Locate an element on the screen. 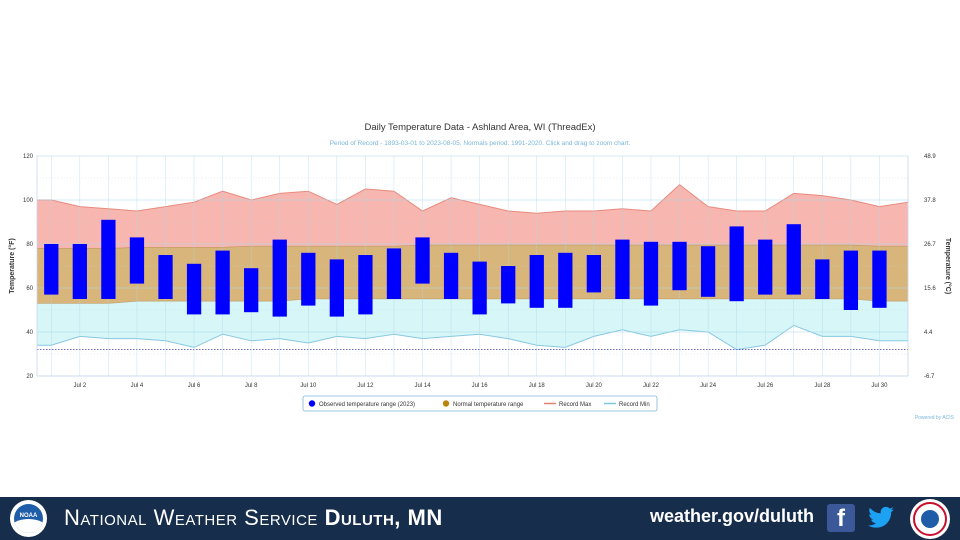 The width and height of the screenshot is (960, 540). nws-logo-icon is located at coordinates (930, 519).